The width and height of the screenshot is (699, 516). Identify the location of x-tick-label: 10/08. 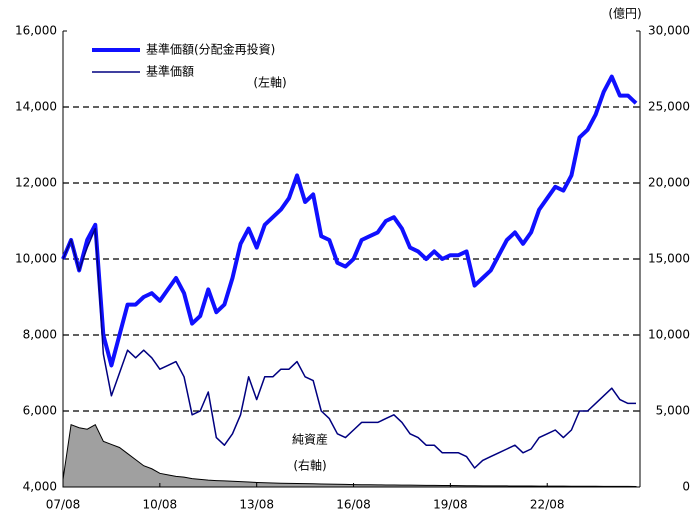
(160, 505).